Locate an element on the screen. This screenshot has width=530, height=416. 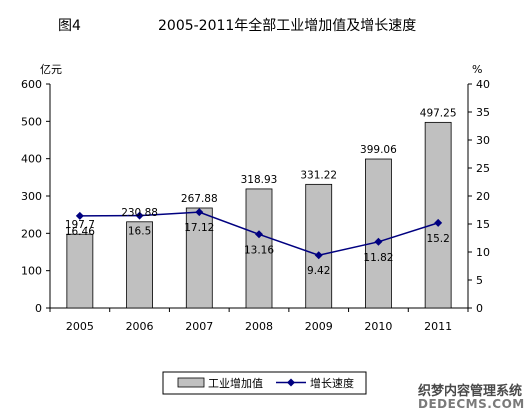
growth-value-label: 13.16 is located at coordinates (259, 250).